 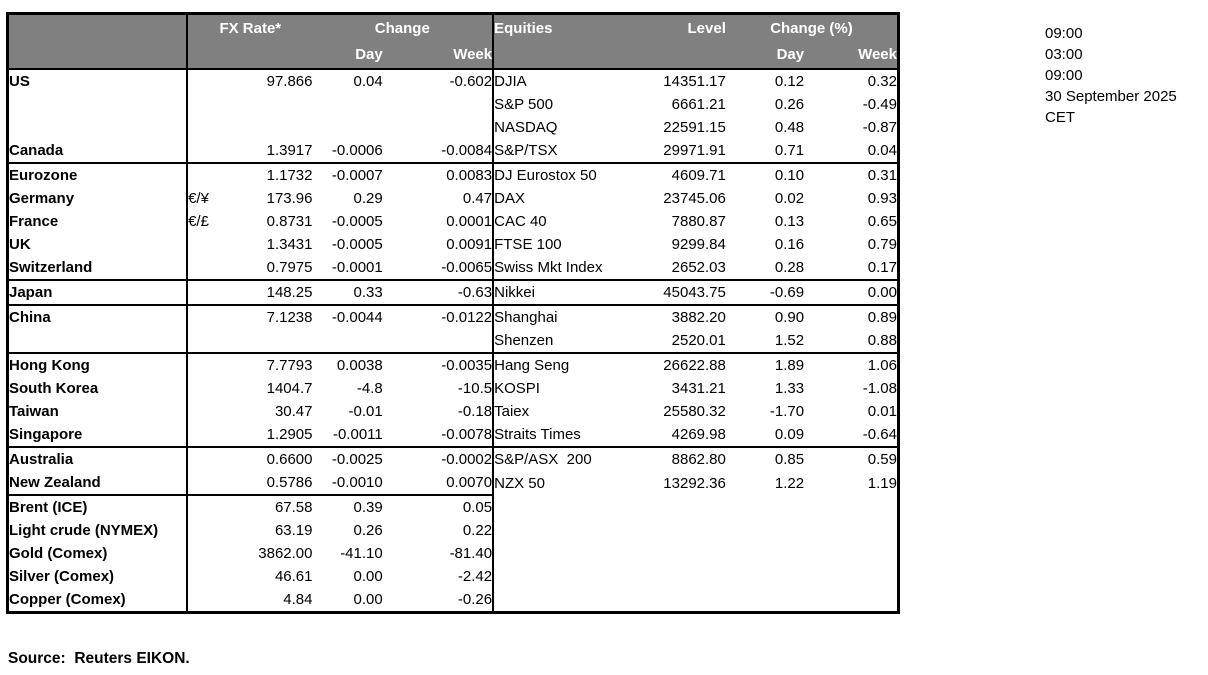 I want to click on equity-cell: Shanghai, so click(x=564, y=316).